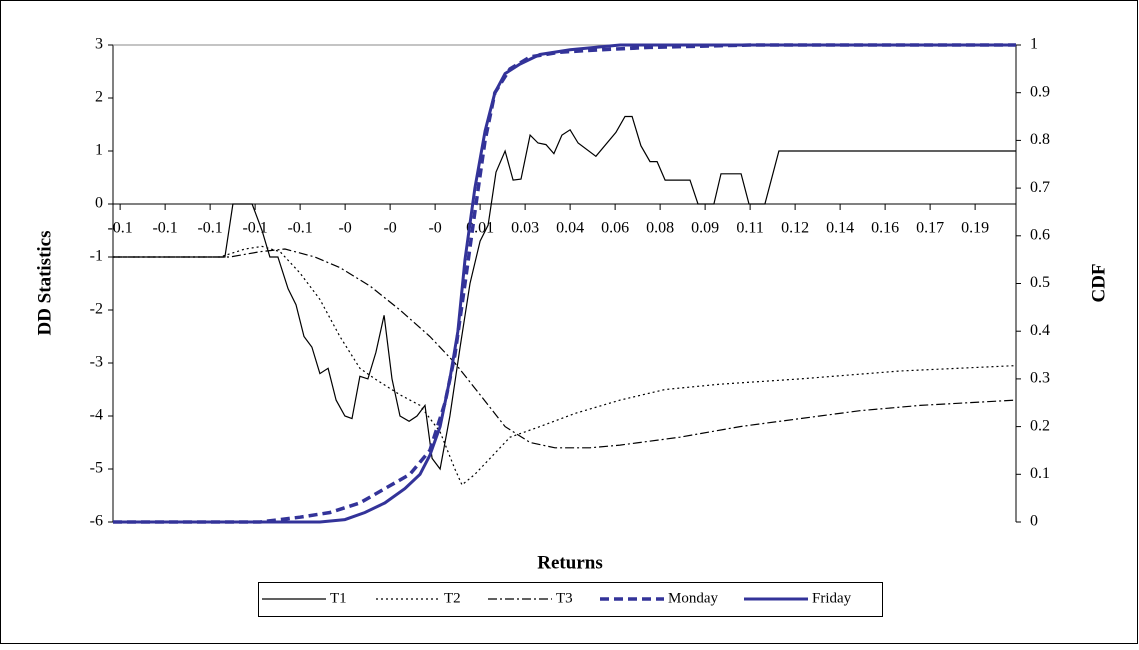 This screenshot has height=650, width=1139. Describe the element at coordinates (96, 256) in the screenshot. I see `y-tick-label: -1` at that location.